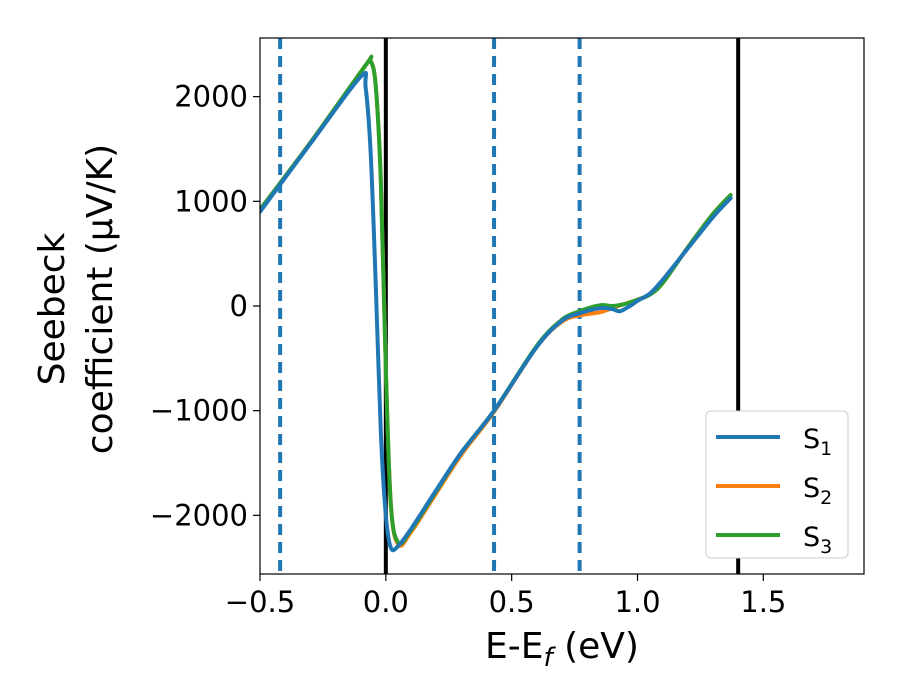 This screenshot has height=700, width=900. What do you see at coordinates (199, 515) in the screenshot?
I see `y-tick-label: −2000` at bounding box center [199, 515].